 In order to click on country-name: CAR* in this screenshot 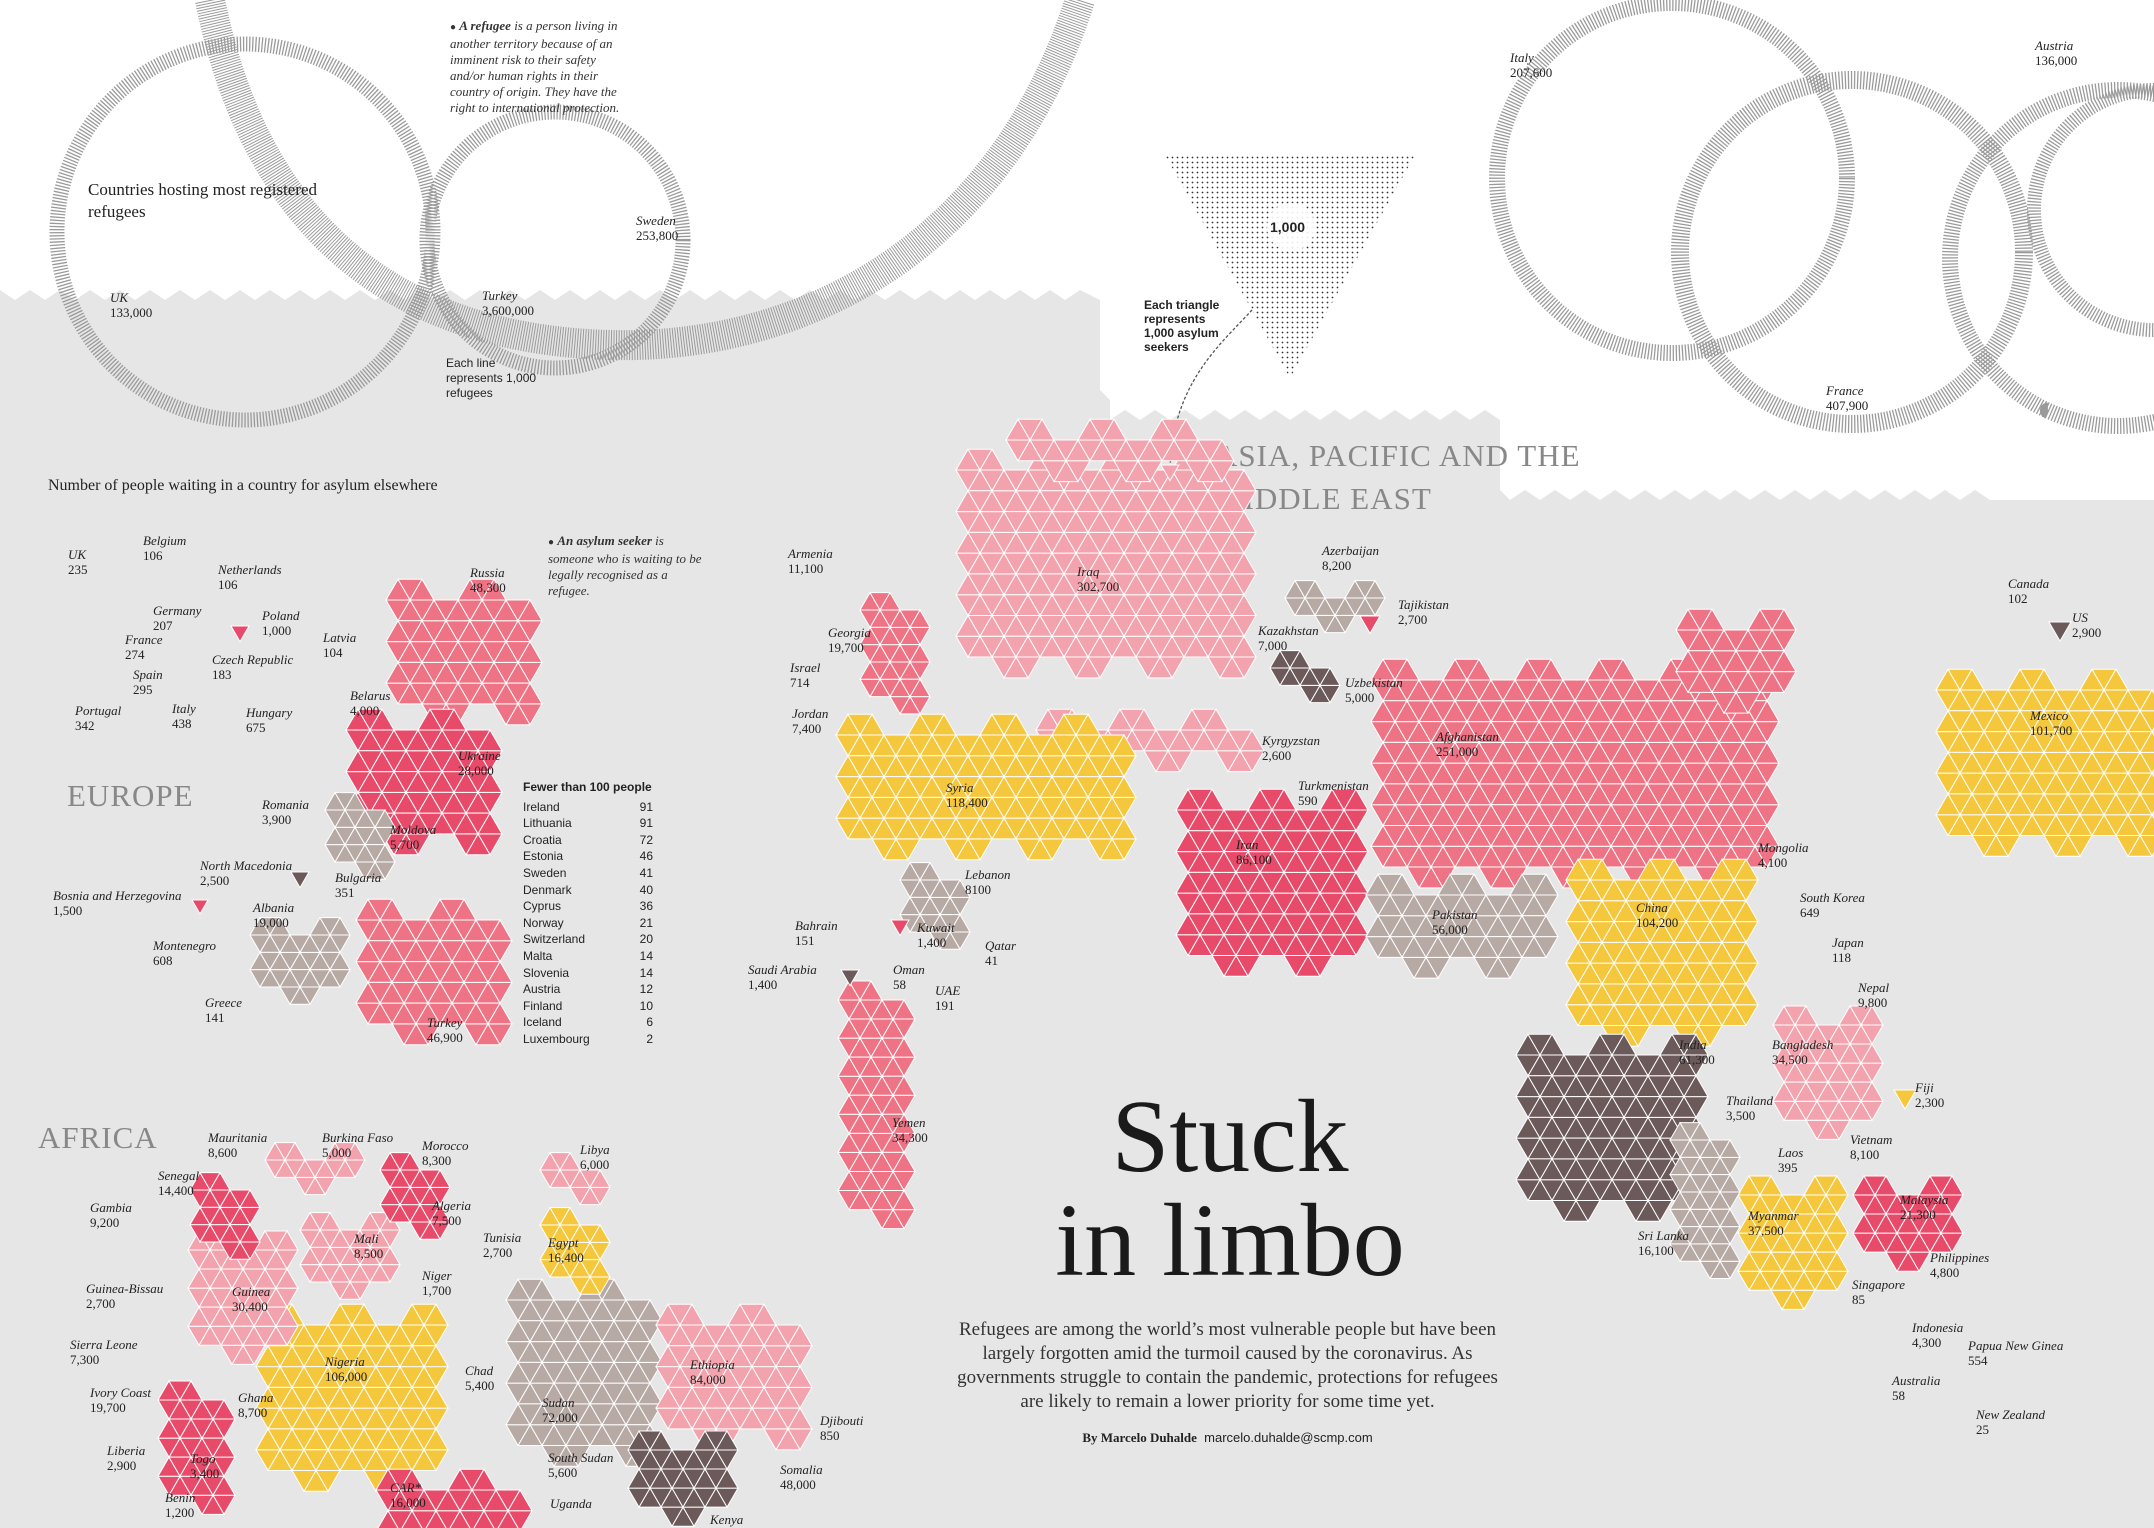, I will do `click(406, 1487)`.